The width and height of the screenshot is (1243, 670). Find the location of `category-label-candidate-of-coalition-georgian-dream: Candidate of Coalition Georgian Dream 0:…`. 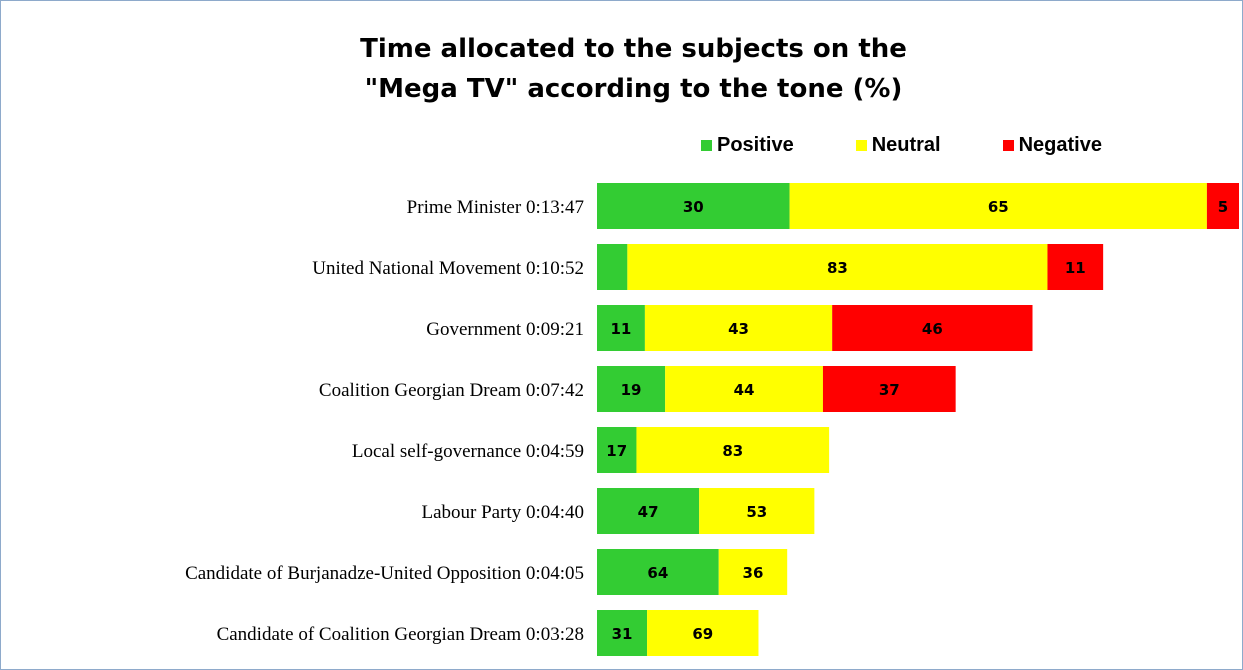

category-label-candidate-of-coalition-georgian-dream: Candidate of Coalition Georgian Dream 0:… is located at coordinates (400, 634).